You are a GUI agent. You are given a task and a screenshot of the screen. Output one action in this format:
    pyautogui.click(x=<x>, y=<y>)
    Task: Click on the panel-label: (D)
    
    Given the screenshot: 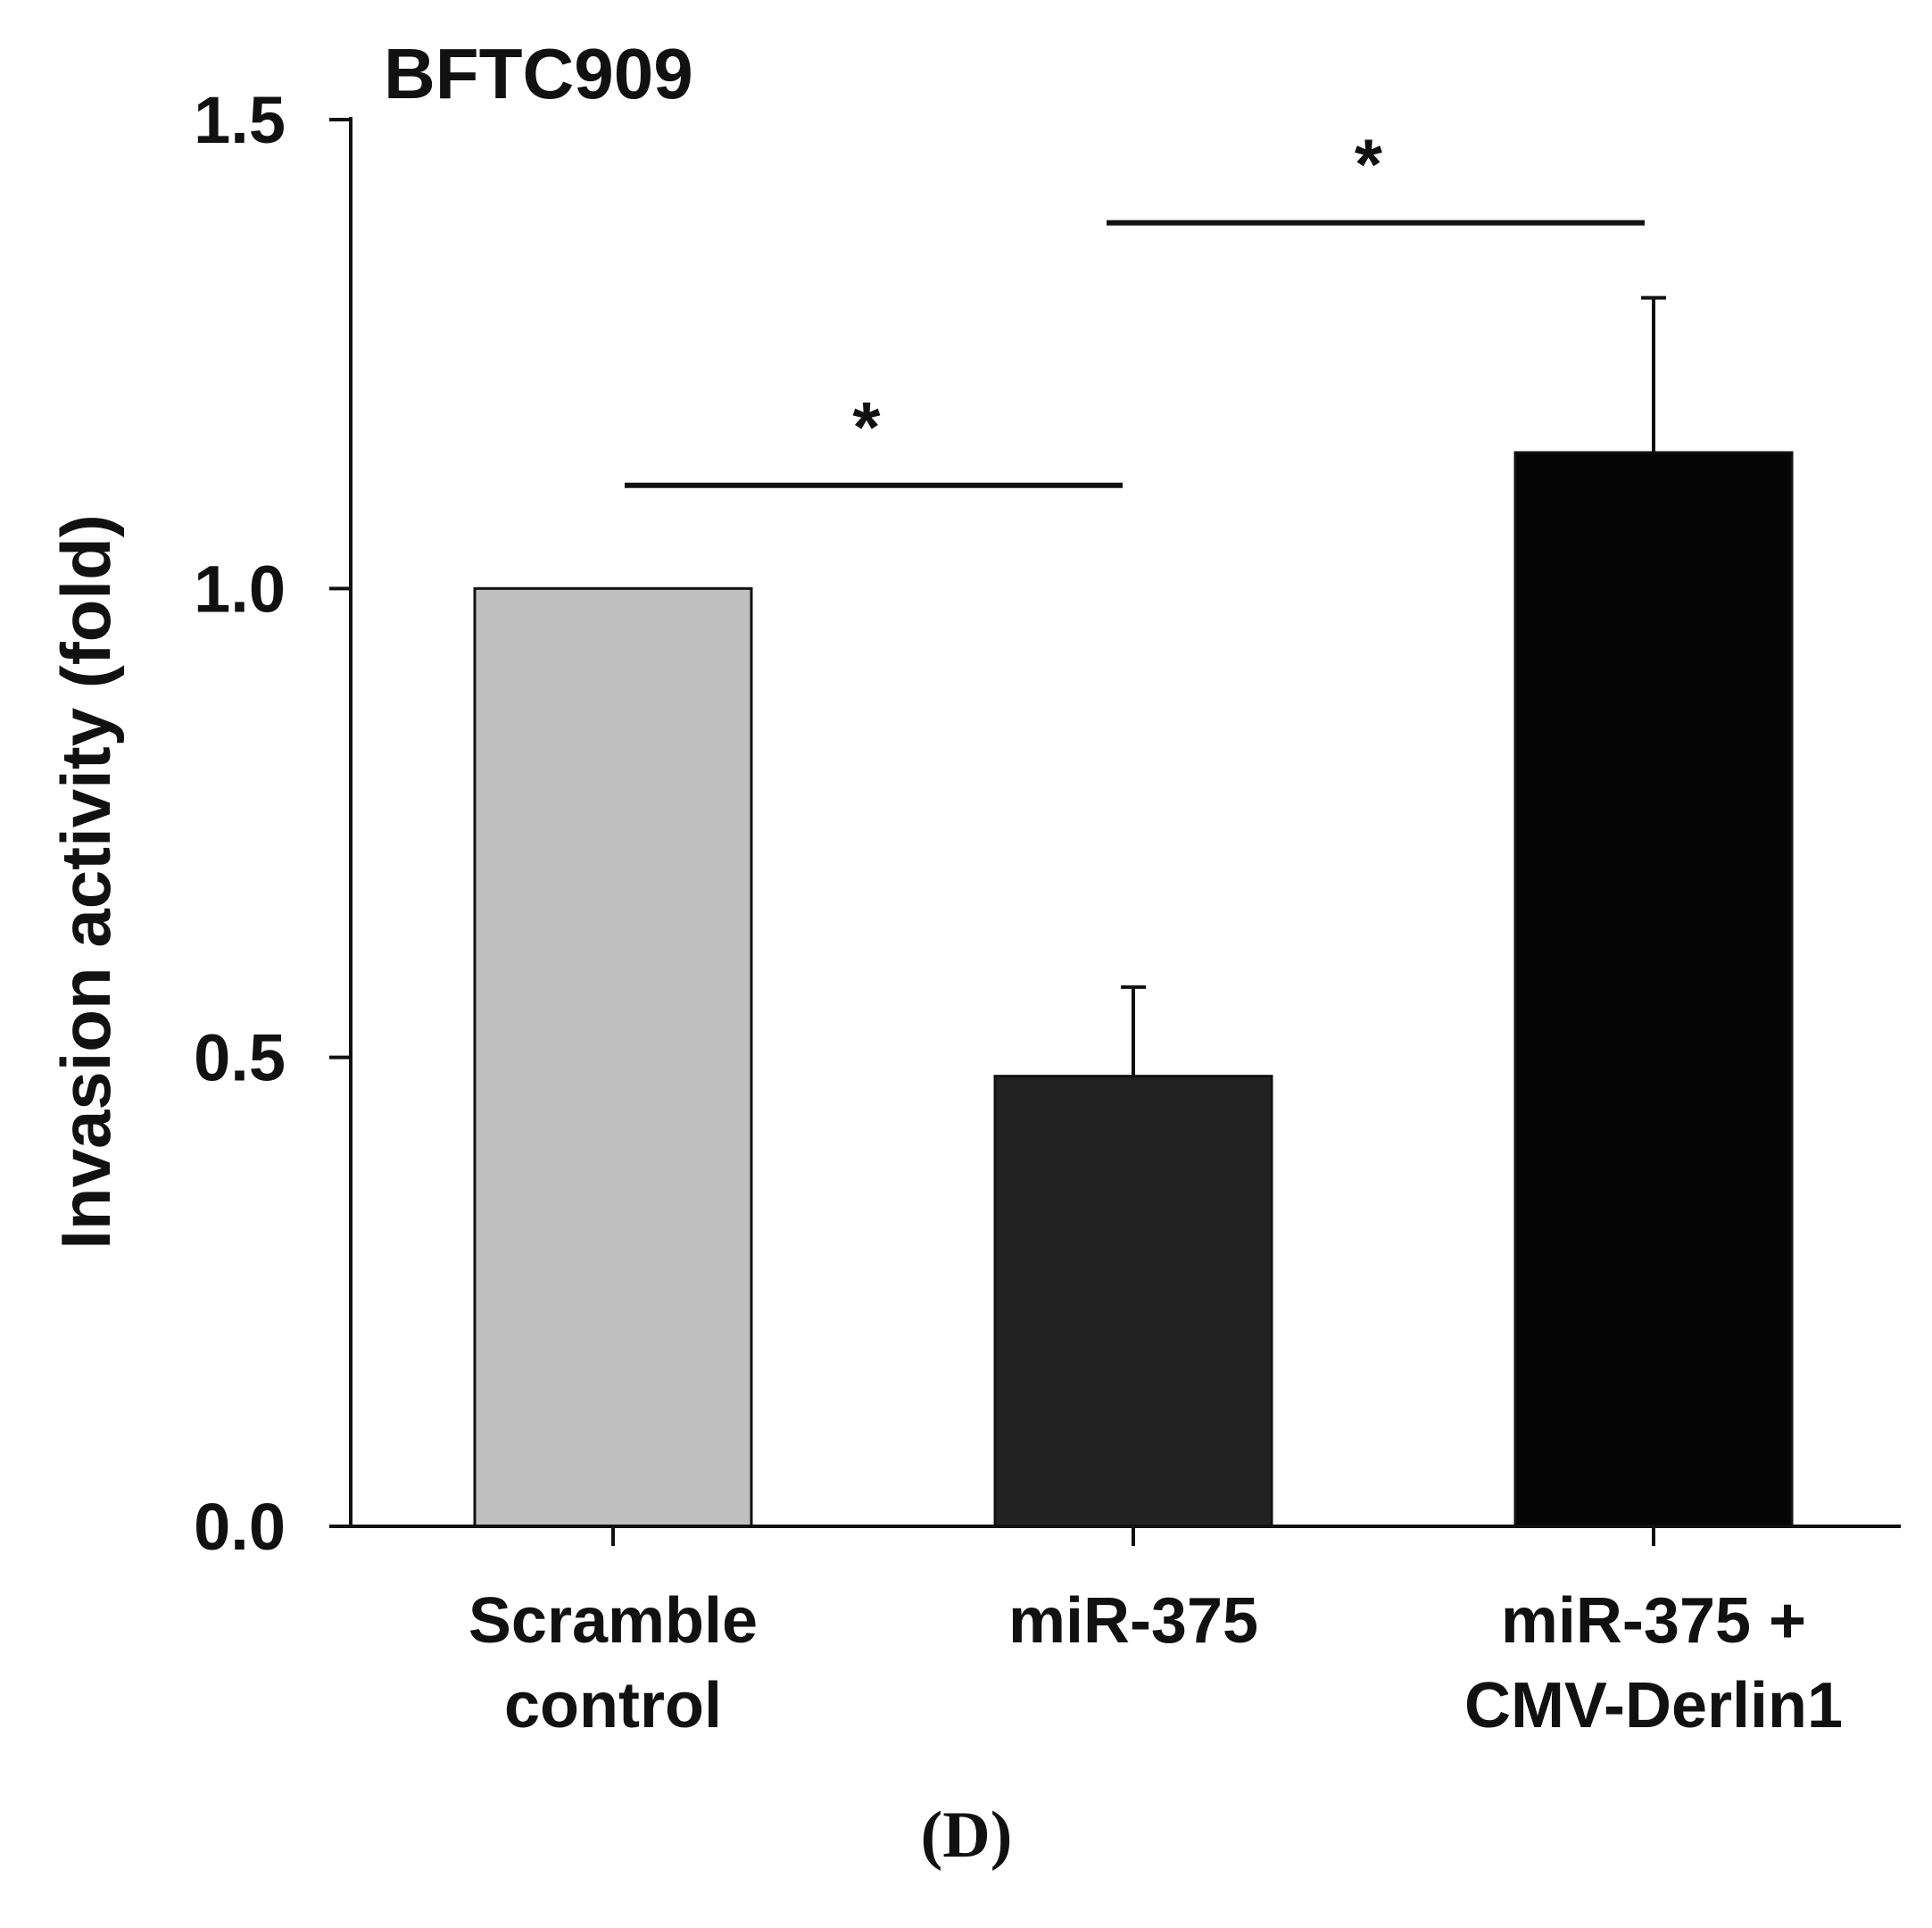 What is the action you would take?
    pyautogui.click(x=967, y=1835)
    